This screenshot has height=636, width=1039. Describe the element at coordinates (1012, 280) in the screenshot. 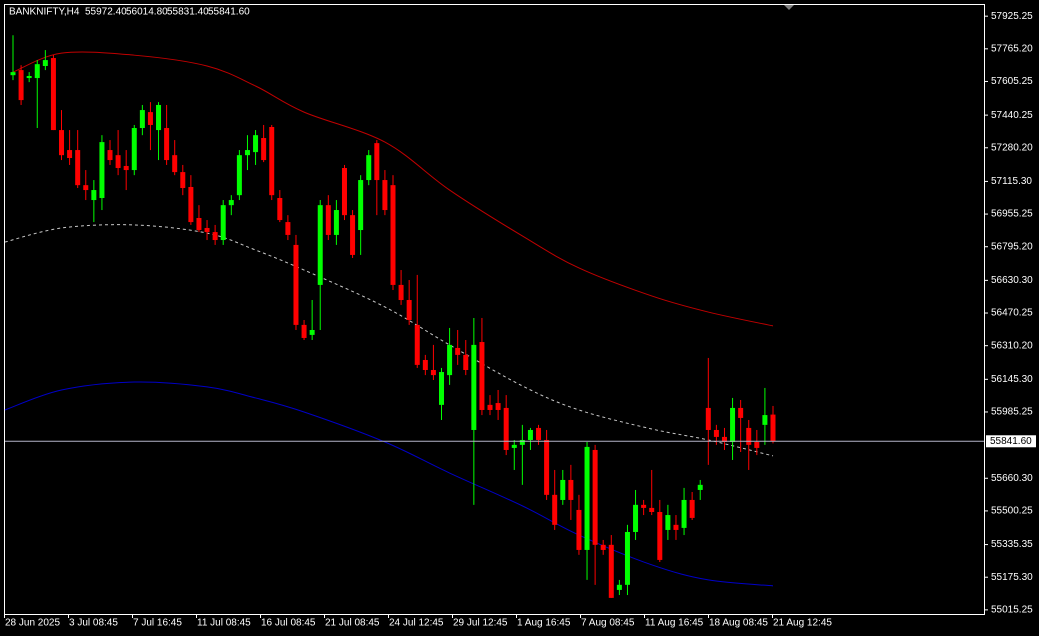

I see `y-tick-label: 56630.30` at that location.